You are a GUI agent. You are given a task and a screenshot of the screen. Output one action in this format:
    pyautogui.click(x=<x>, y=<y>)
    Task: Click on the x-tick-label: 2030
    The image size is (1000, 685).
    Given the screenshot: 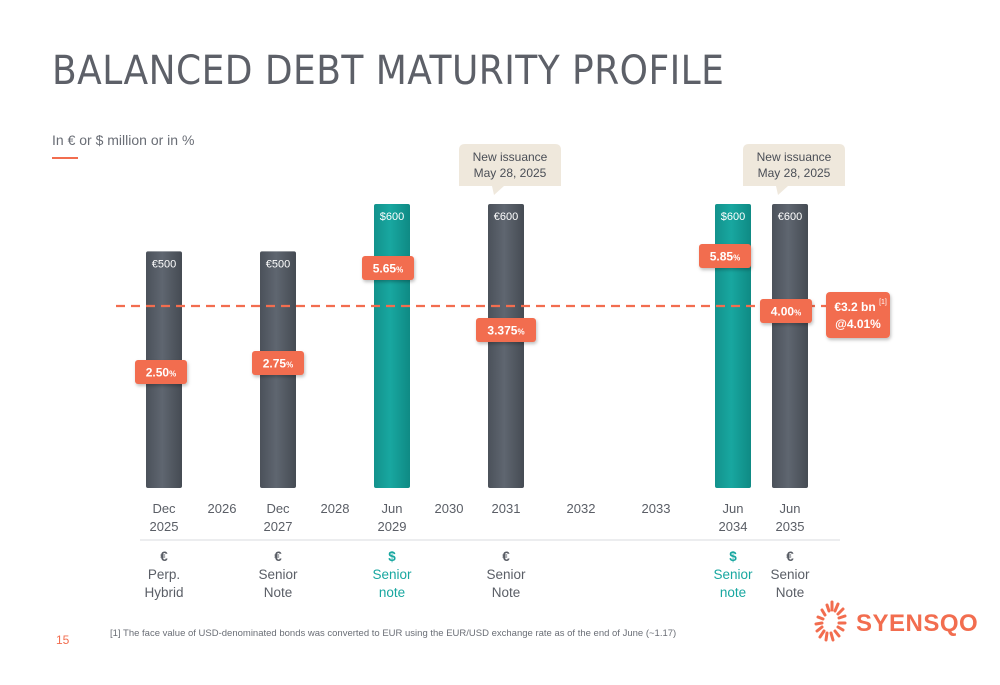 What is the action you would take?
    pyautogui.click(x=449, y=508)
    